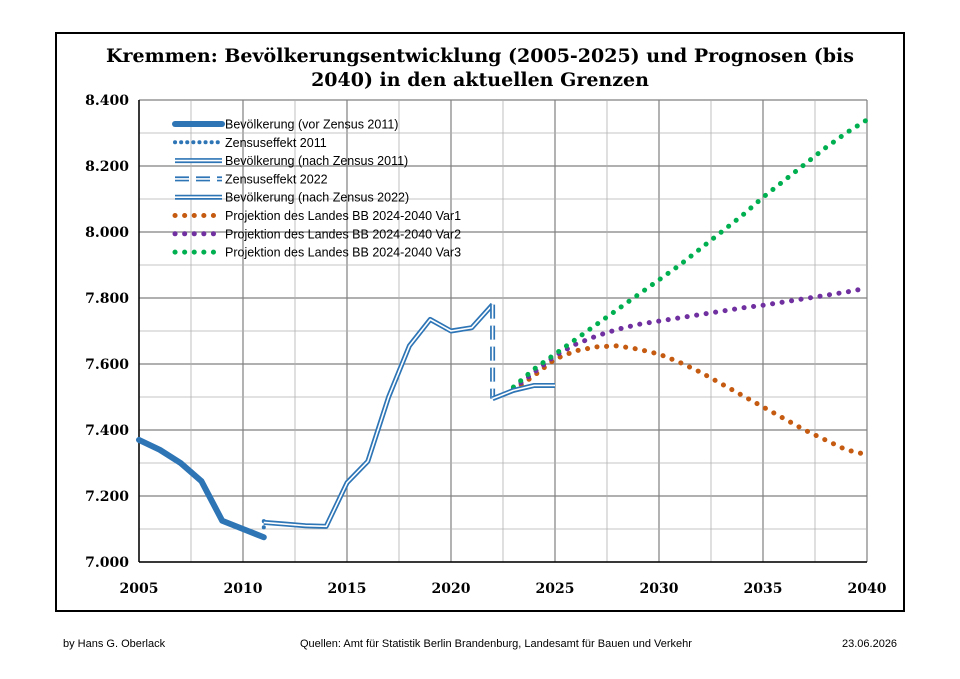  I want to click on y-tick-label: 8.200, so click(107, 167).